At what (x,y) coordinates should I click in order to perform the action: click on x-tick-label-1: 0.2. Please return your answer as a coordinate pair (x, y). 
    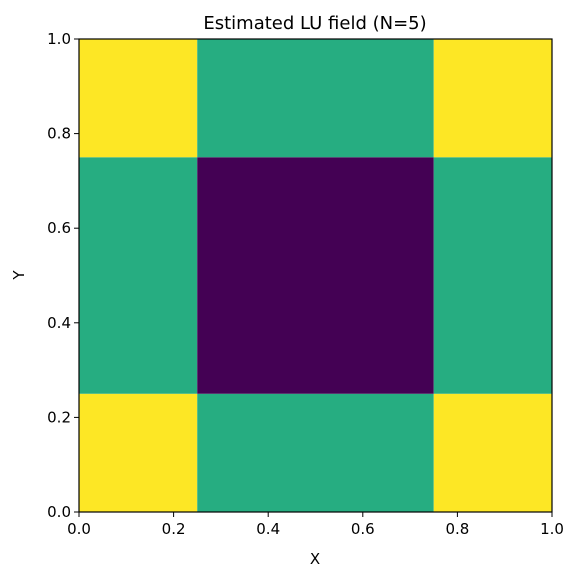
    Looking at the image, I should click on (174, 529).